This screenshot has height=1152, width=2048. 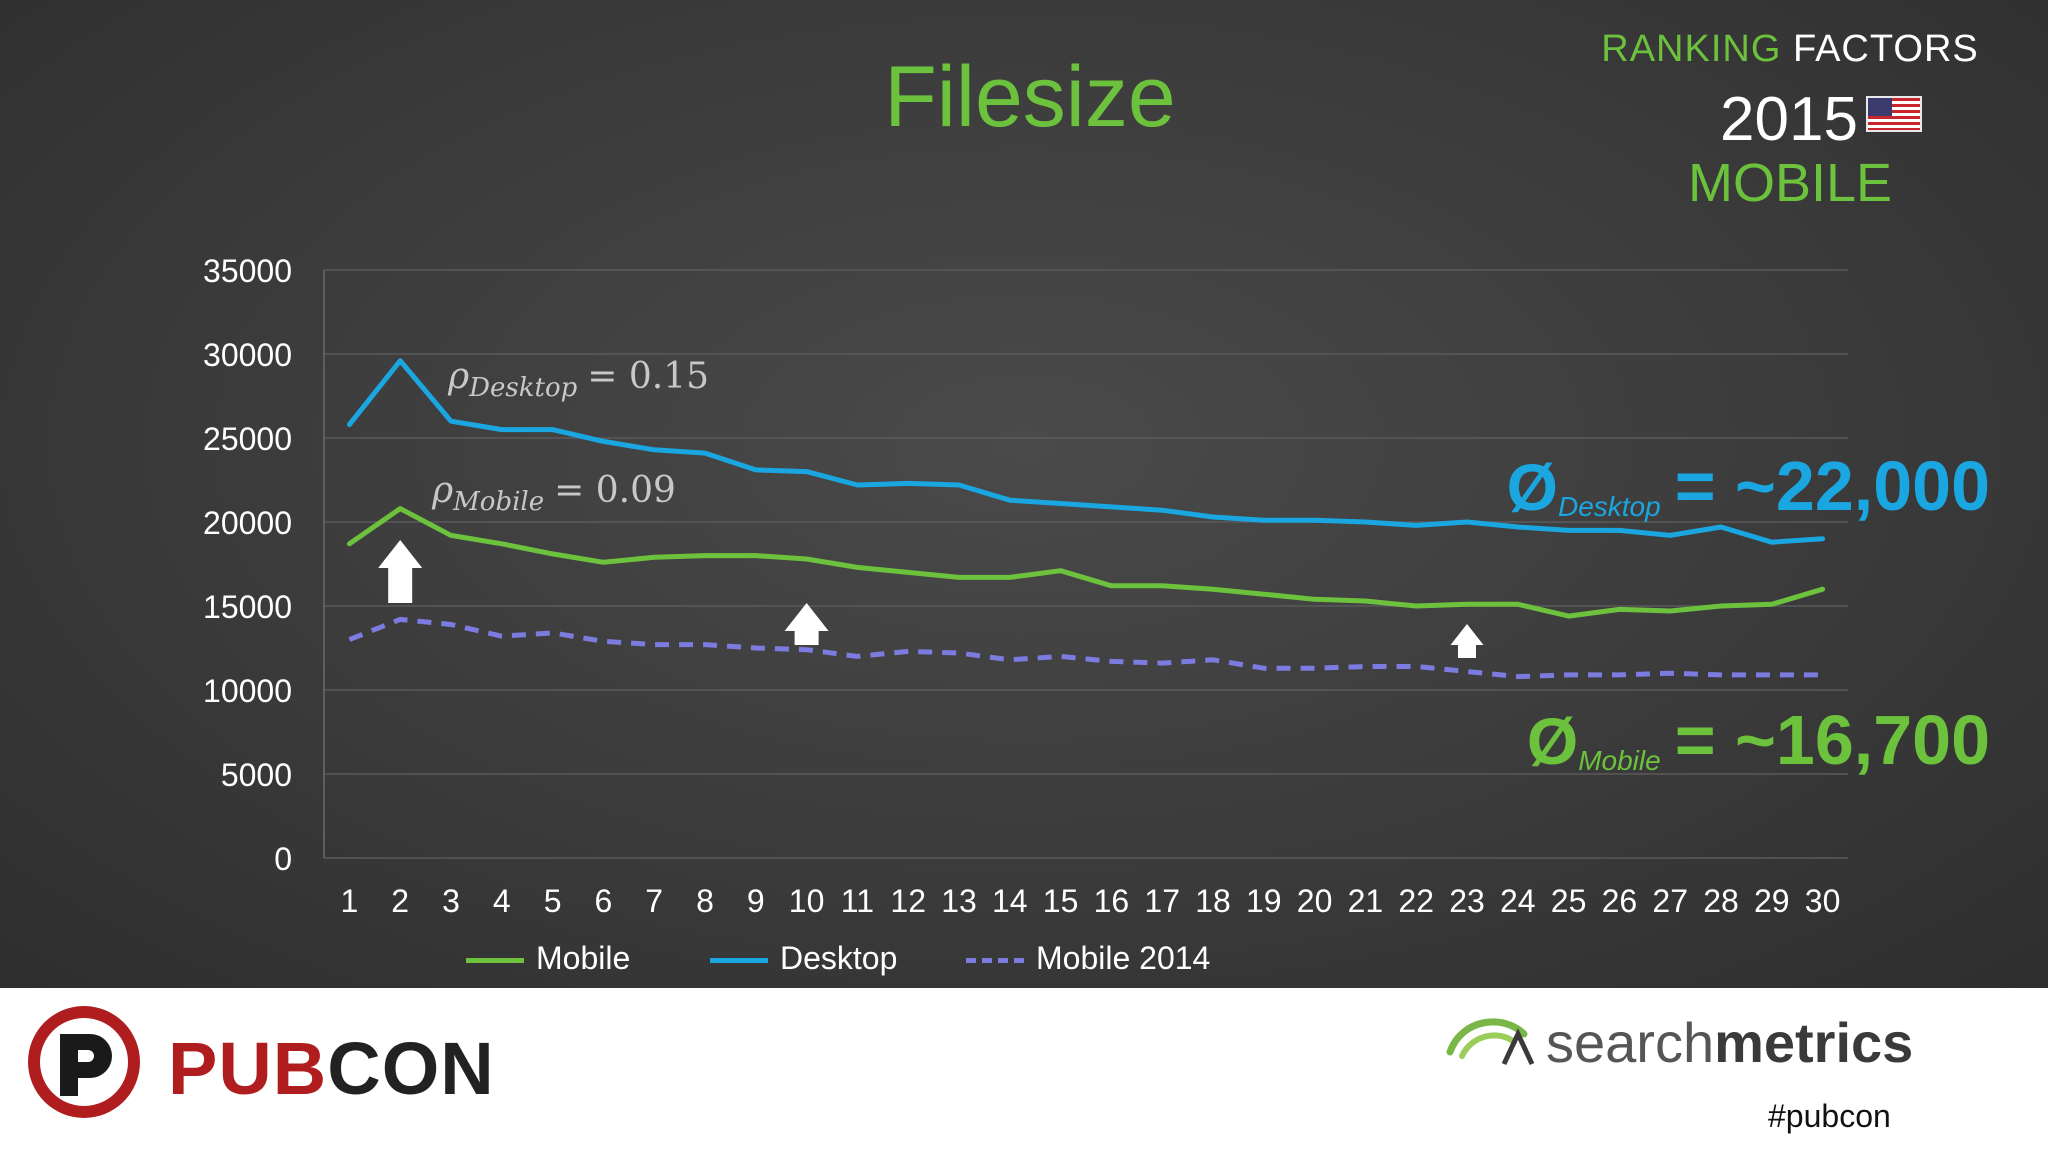 What do you see at coordinates (739, 961) in the screenshot?
I see `legend-desktop-swatch` at bounding box center [739, 961].